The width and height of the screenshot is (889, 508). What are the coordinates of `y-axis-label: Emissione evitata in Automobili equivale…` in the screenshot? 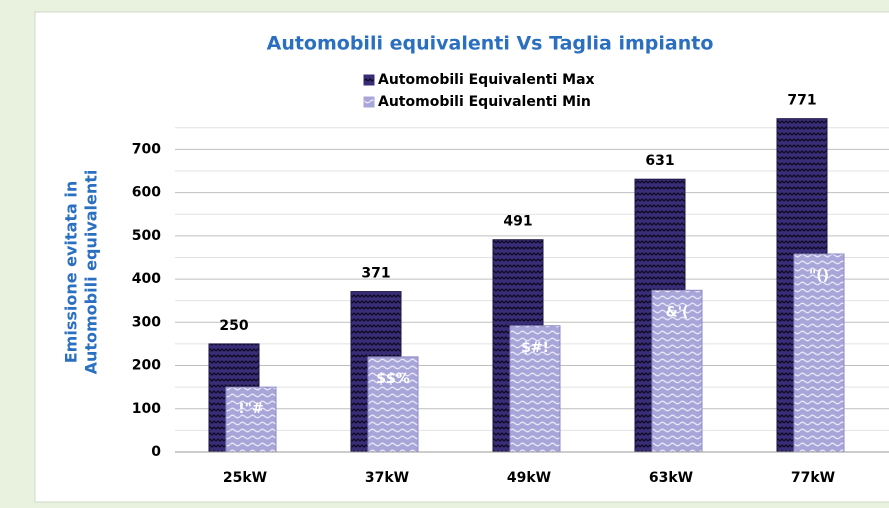 It's located at (81, 272).